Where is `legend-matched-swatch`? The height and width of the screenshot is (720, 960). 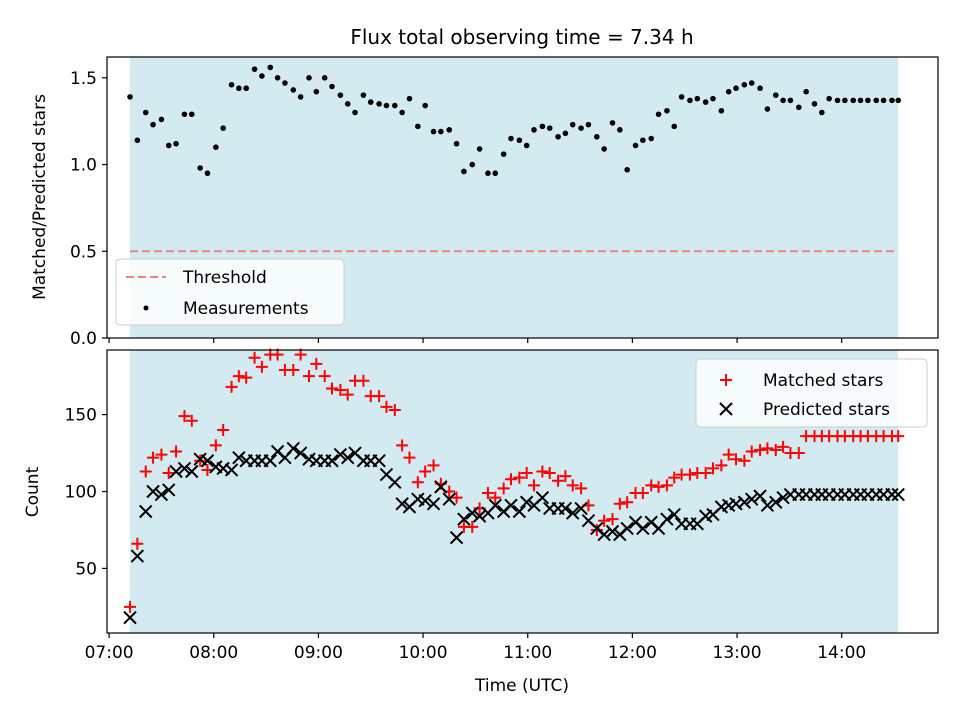
legend-matched-swatch is located at coordinates (726, 380).